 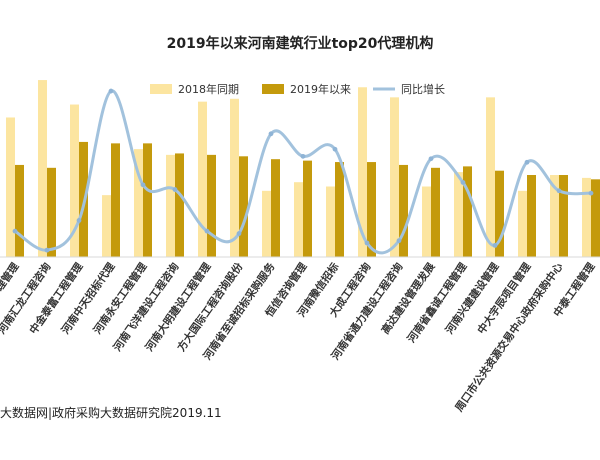 What do you see at coordinates (300, 43) in the screenshot?
I see `chart-title: 2019年以来河南建筑行业top20代理机构` at bounding box center [300, 43].